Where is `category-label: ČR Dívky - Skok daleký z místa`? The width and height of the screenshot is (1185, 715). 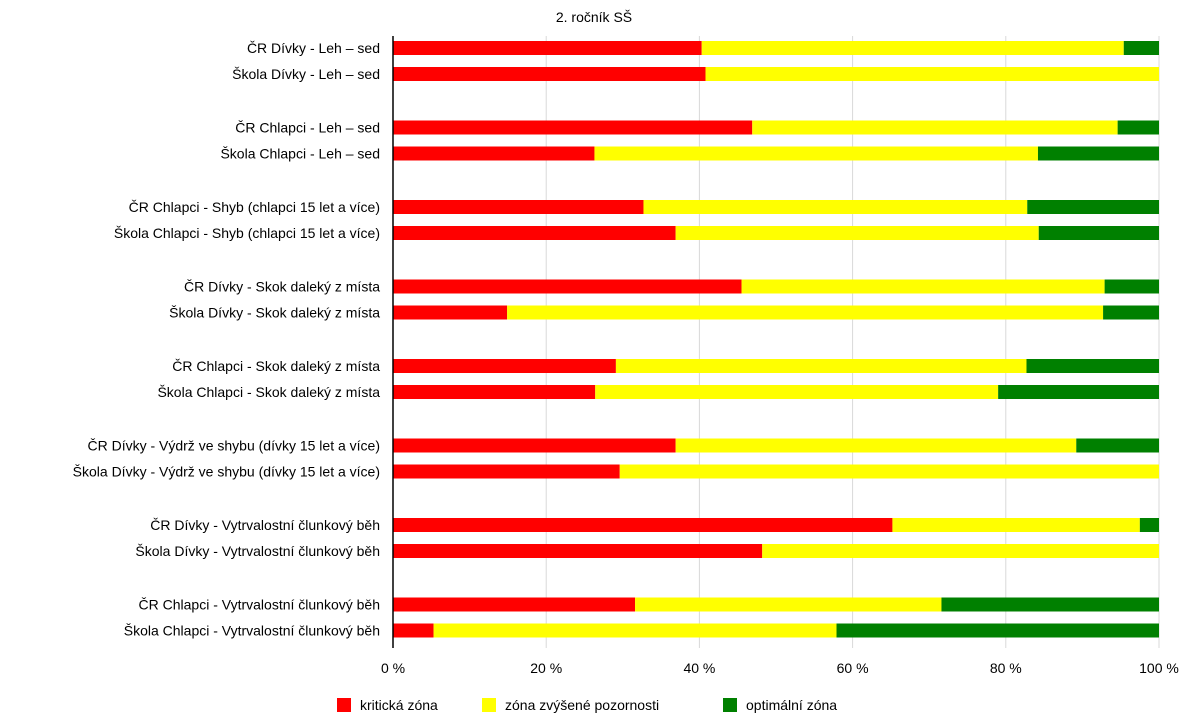 category-label: ČR Dívky - Skok daleký z místa is located at coordinates (282, 287).